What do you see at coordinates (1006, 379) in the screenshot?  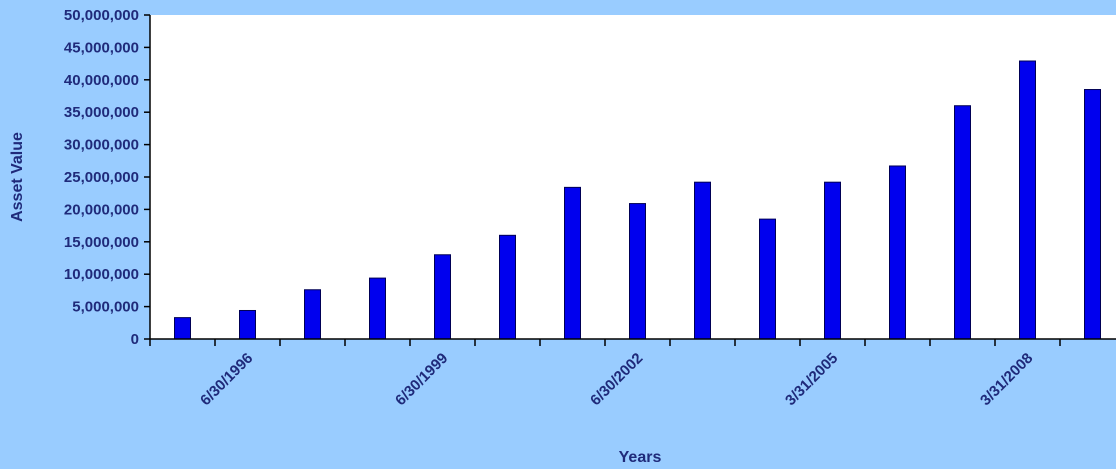 I see `x-tick-label: 3/31/2008` at bounding box center [1006, 379].